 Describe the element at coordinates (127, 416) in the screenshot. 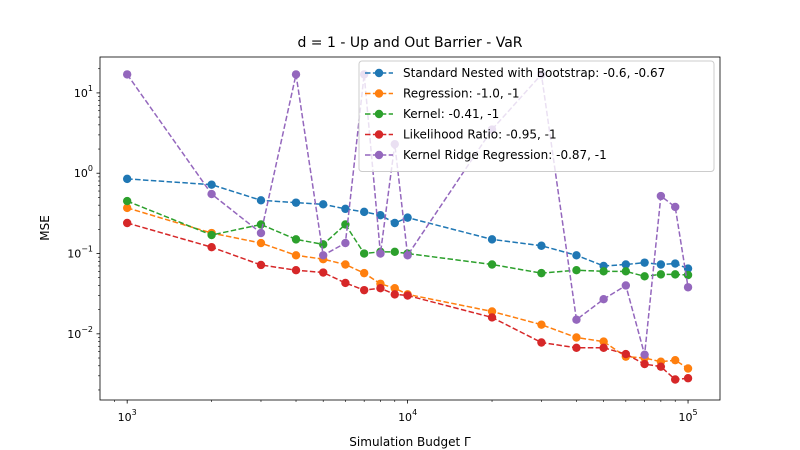

I see `x-tick-label: 10³` at that location.